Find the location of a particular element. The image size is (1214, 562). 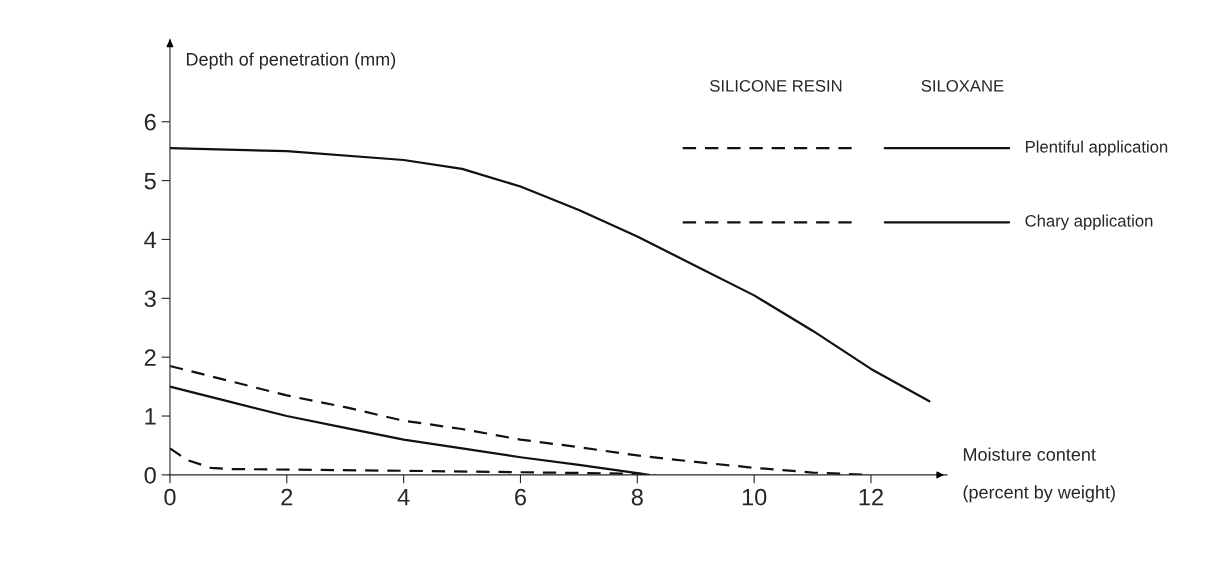

text: Plentiful application is located at coordinates (1096, 148).